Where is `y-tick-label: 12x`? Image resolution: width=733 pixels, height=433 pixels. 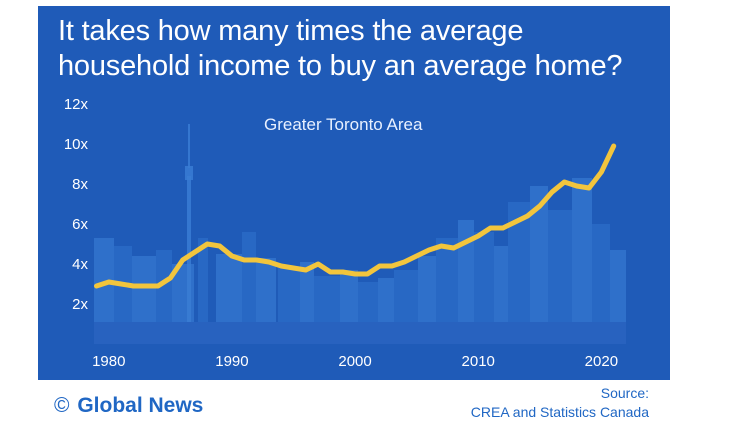
y-tick-label: 12x is located at coordinates (76, 104).